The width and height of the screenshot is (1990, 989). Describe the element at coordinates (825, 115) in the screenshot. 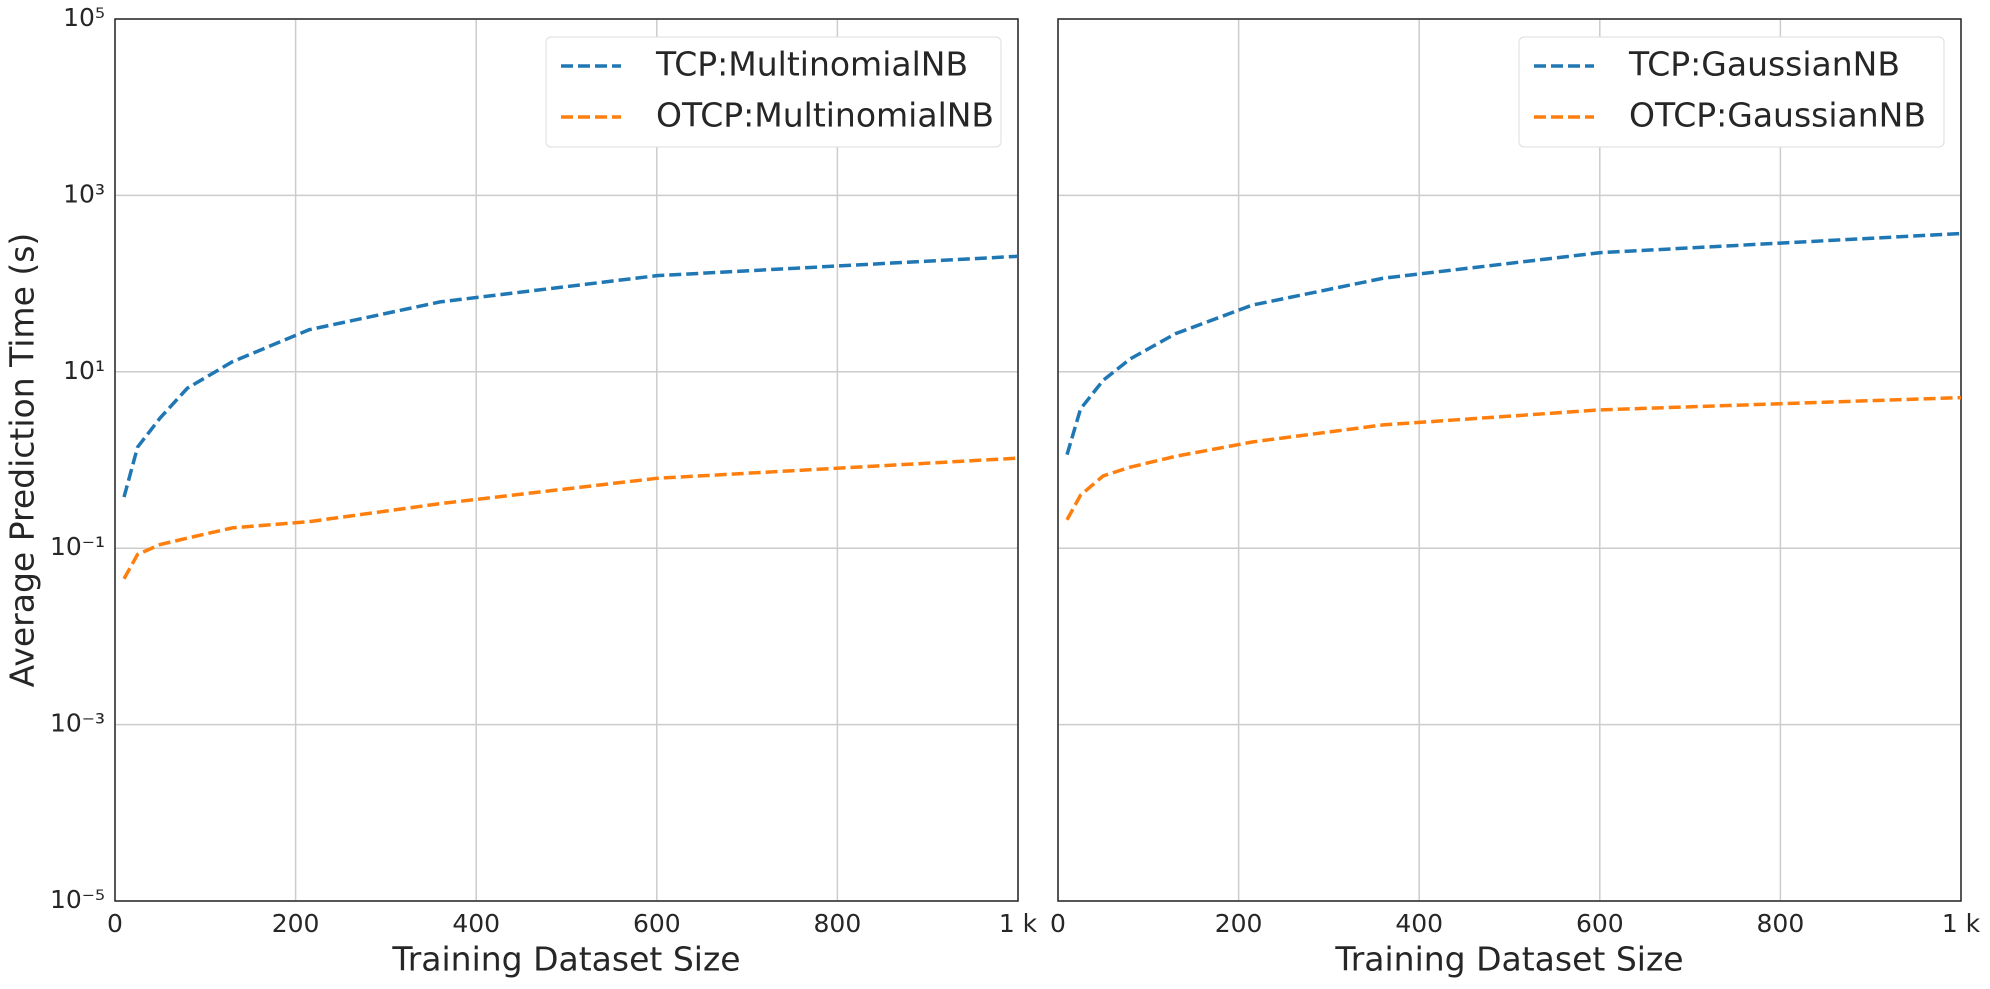

I see `legend-label: OTCP:MultinomialNB` at that location.